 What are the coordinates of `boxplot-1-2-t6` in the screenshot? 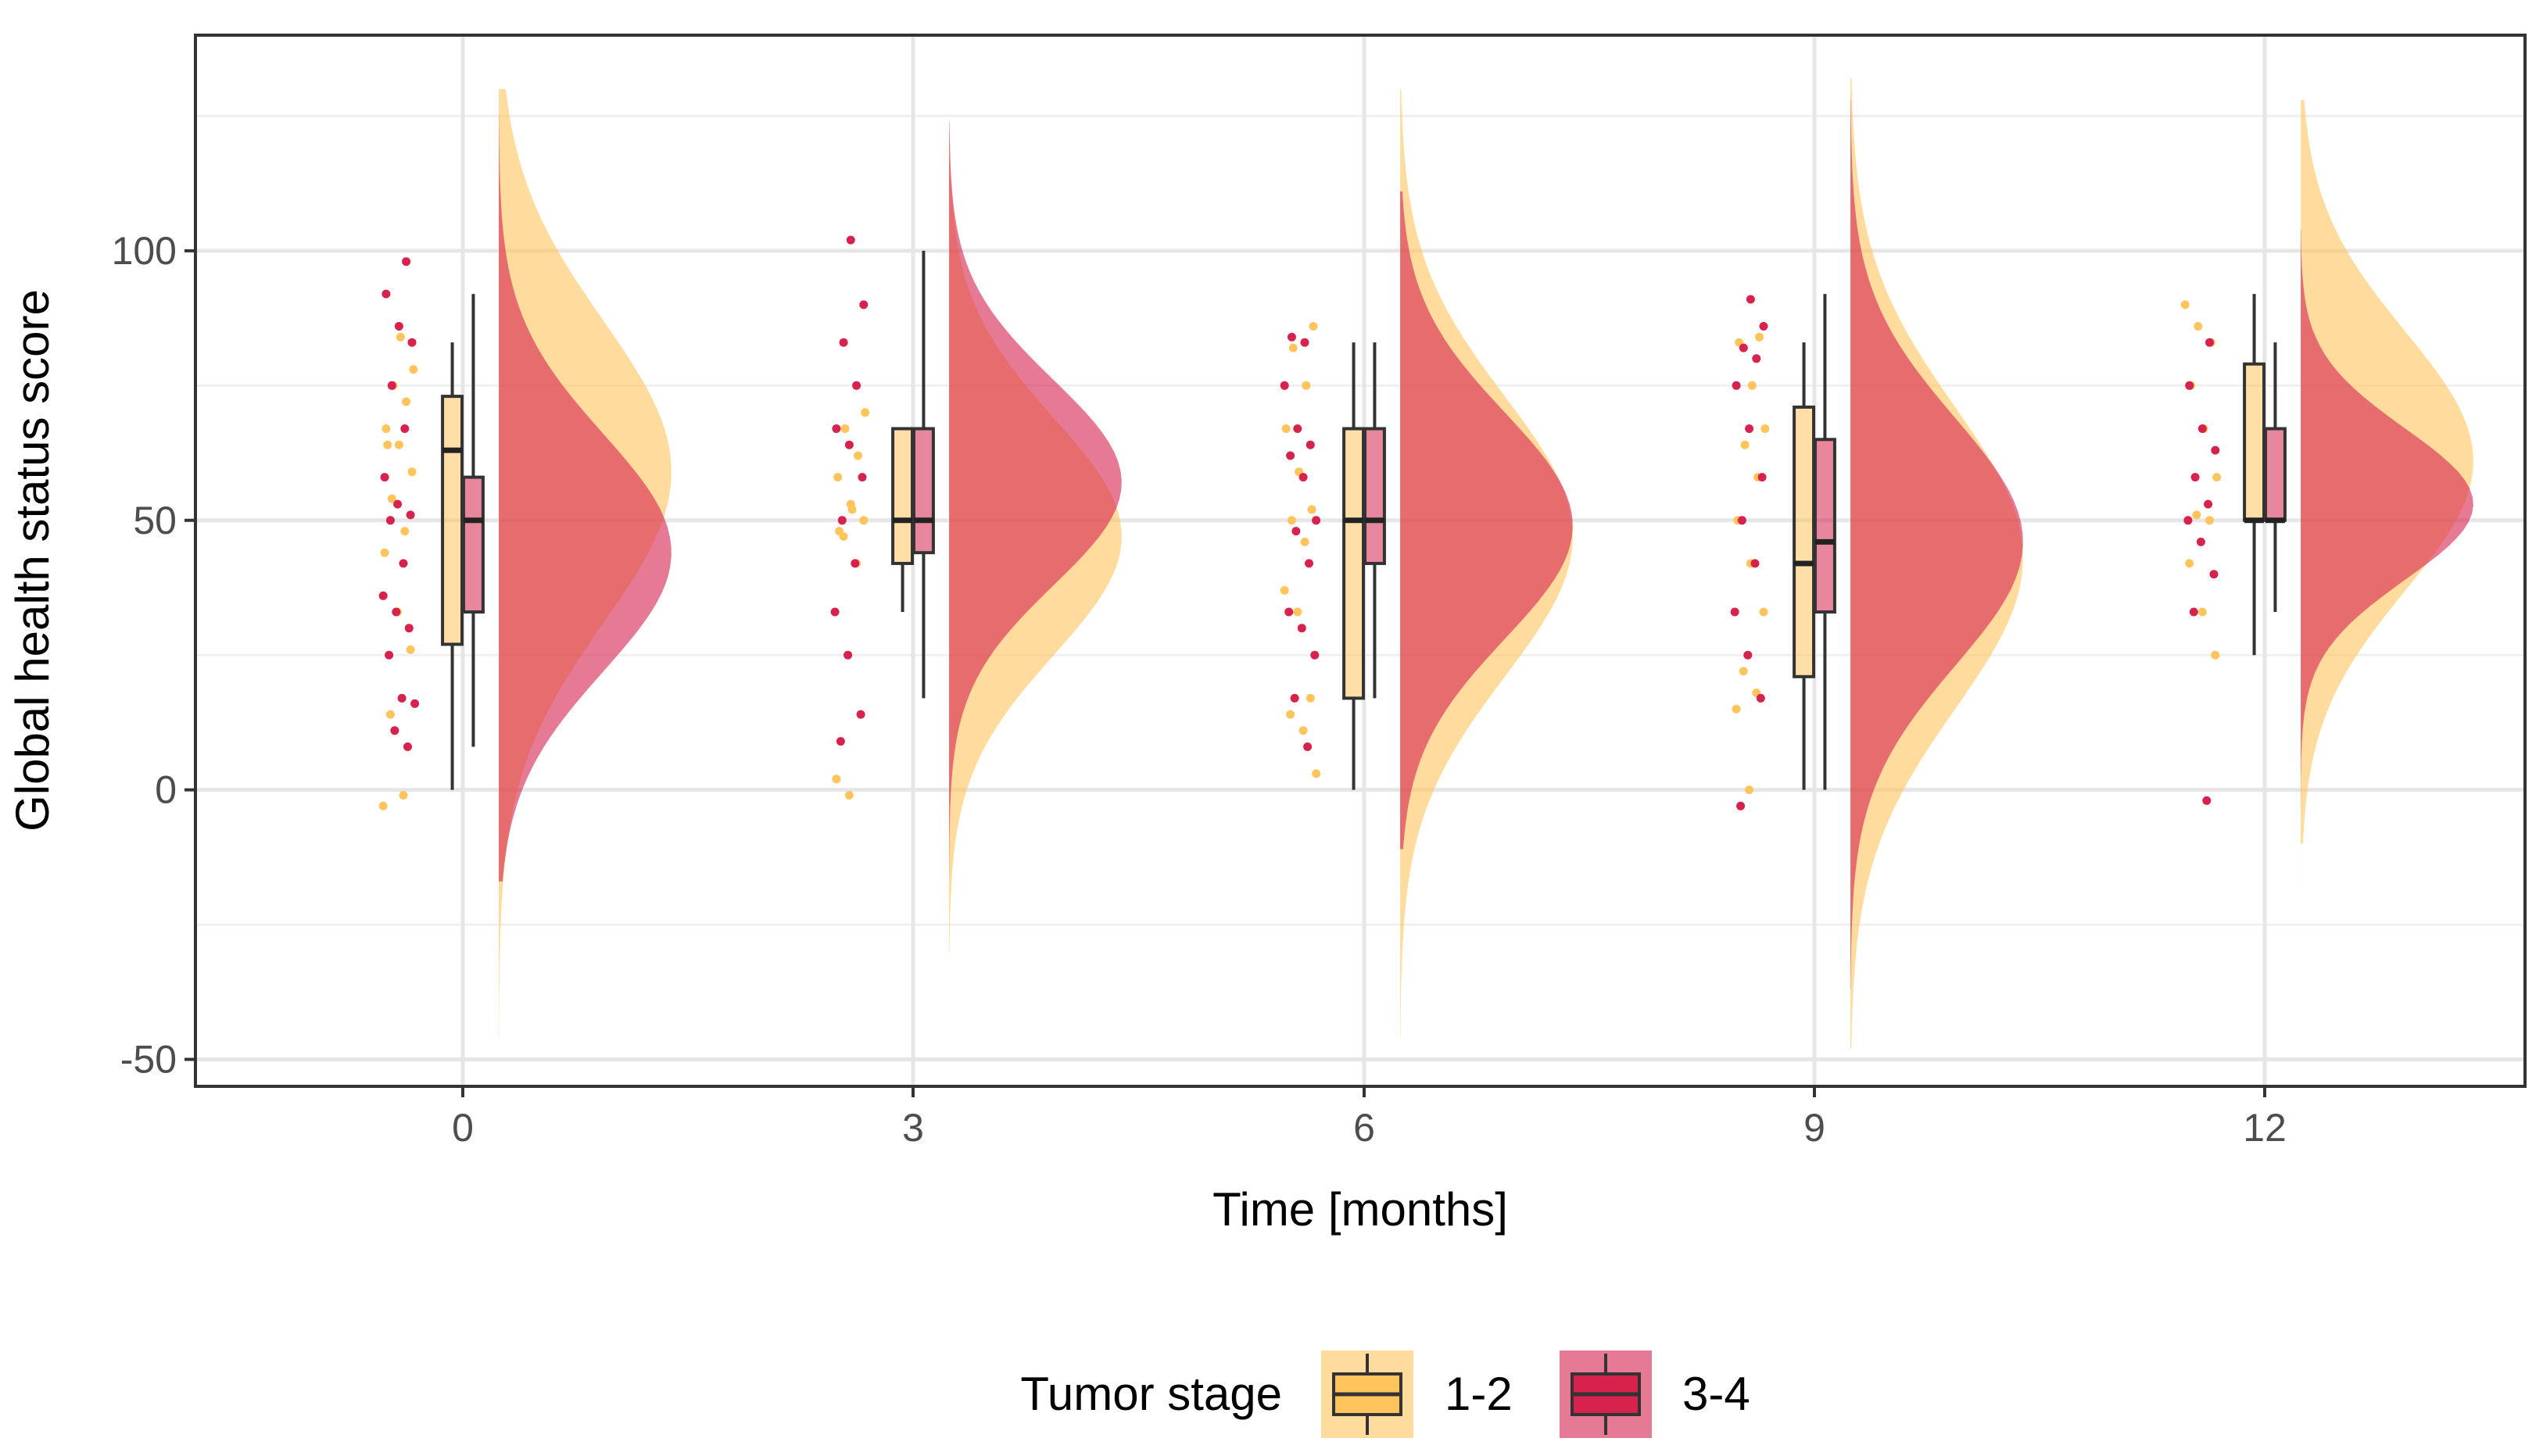 It's located at (1354, 566).